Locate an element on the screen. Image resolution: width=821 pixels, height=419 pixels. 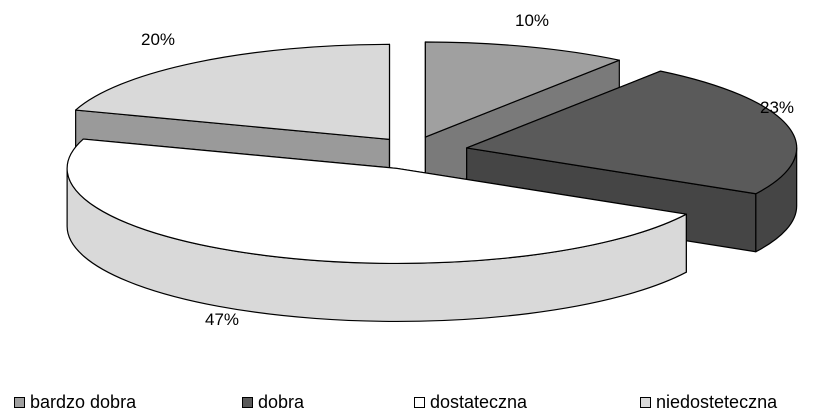
legend-item-dobra: dobra is located at coordinates (273, 402).